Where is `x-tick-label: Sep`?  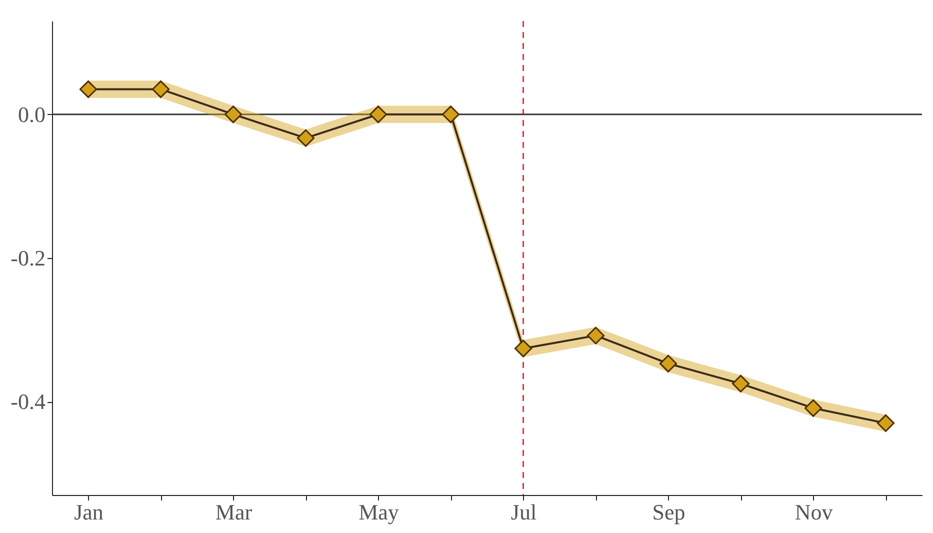 x-tick-label: Sep is located at coordinates (669, 512).